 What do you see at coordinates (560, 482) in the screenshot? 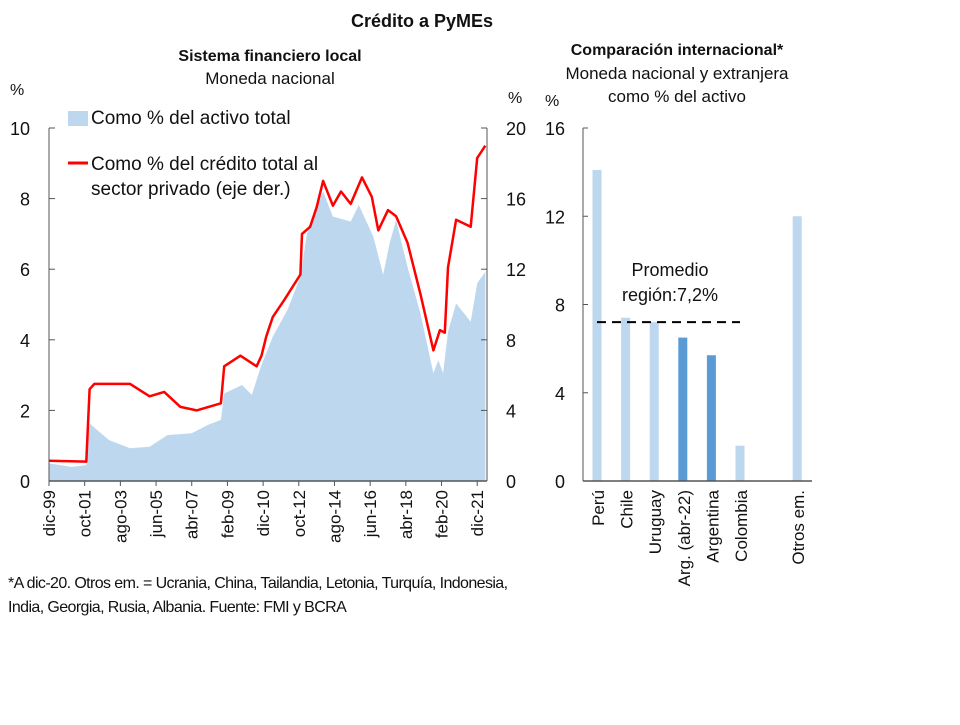
I see `bar-y-tick-label: 0` at bounding box center [560, 482].